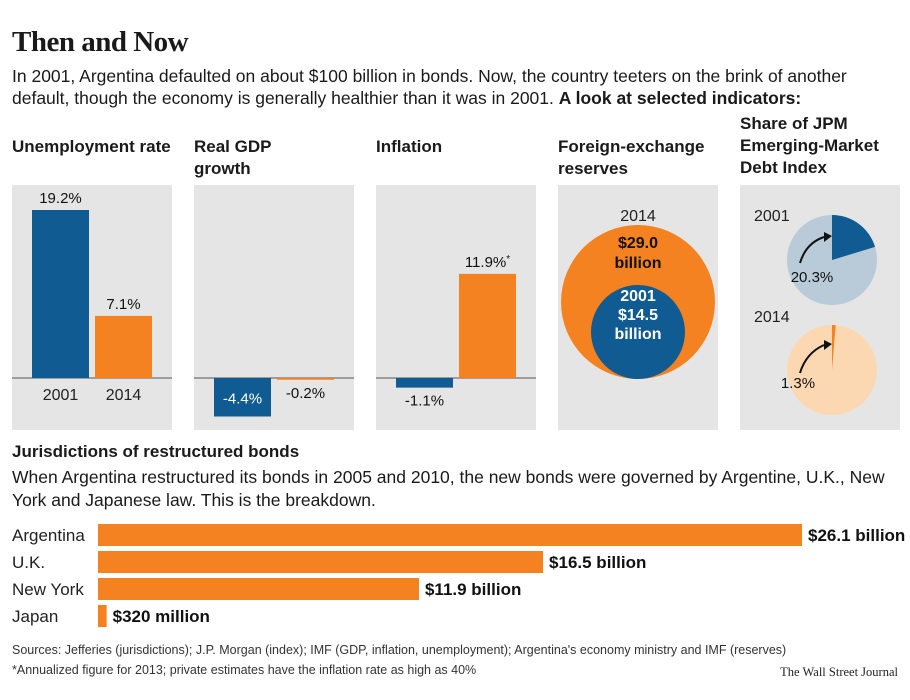 This screenshot has width=910, height=700. What do you see at coordinates (48, 535) in the screenshot?
I see `bar-category-Argentina: Argentina` at bounding box center [48, 535].